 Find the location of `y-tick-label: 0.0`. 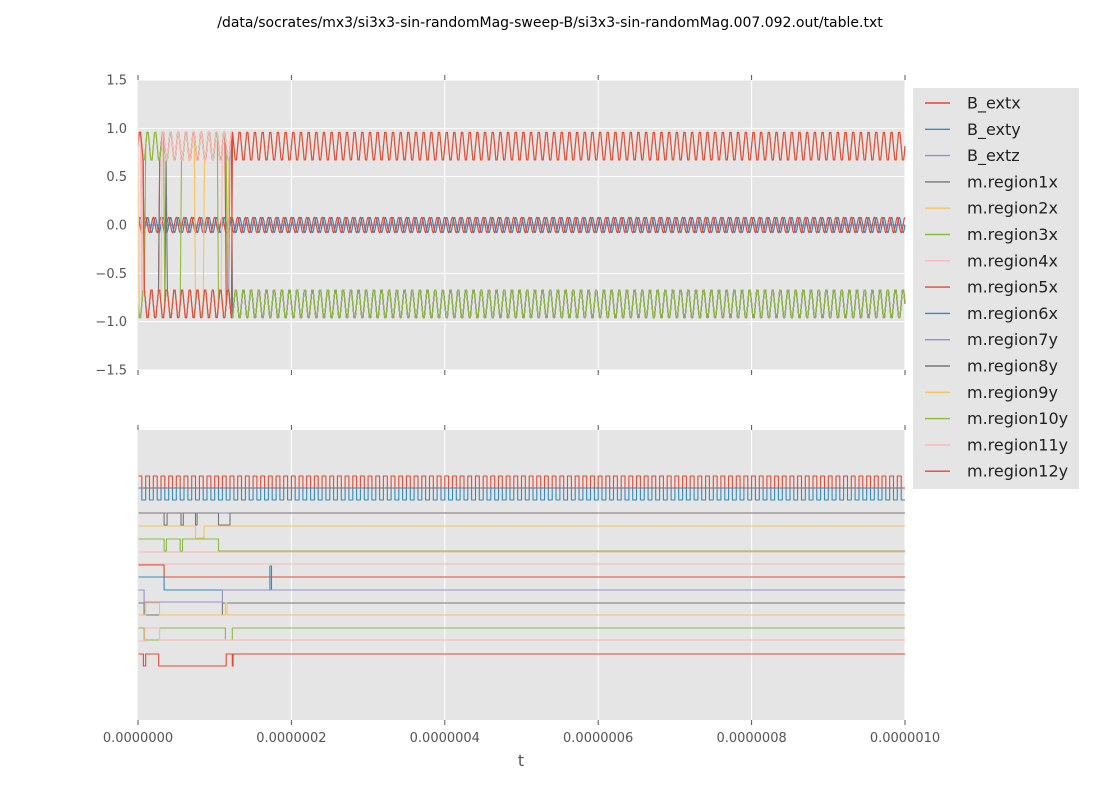

y-tick-label: 0.0 is located at coordinates (116, 226).